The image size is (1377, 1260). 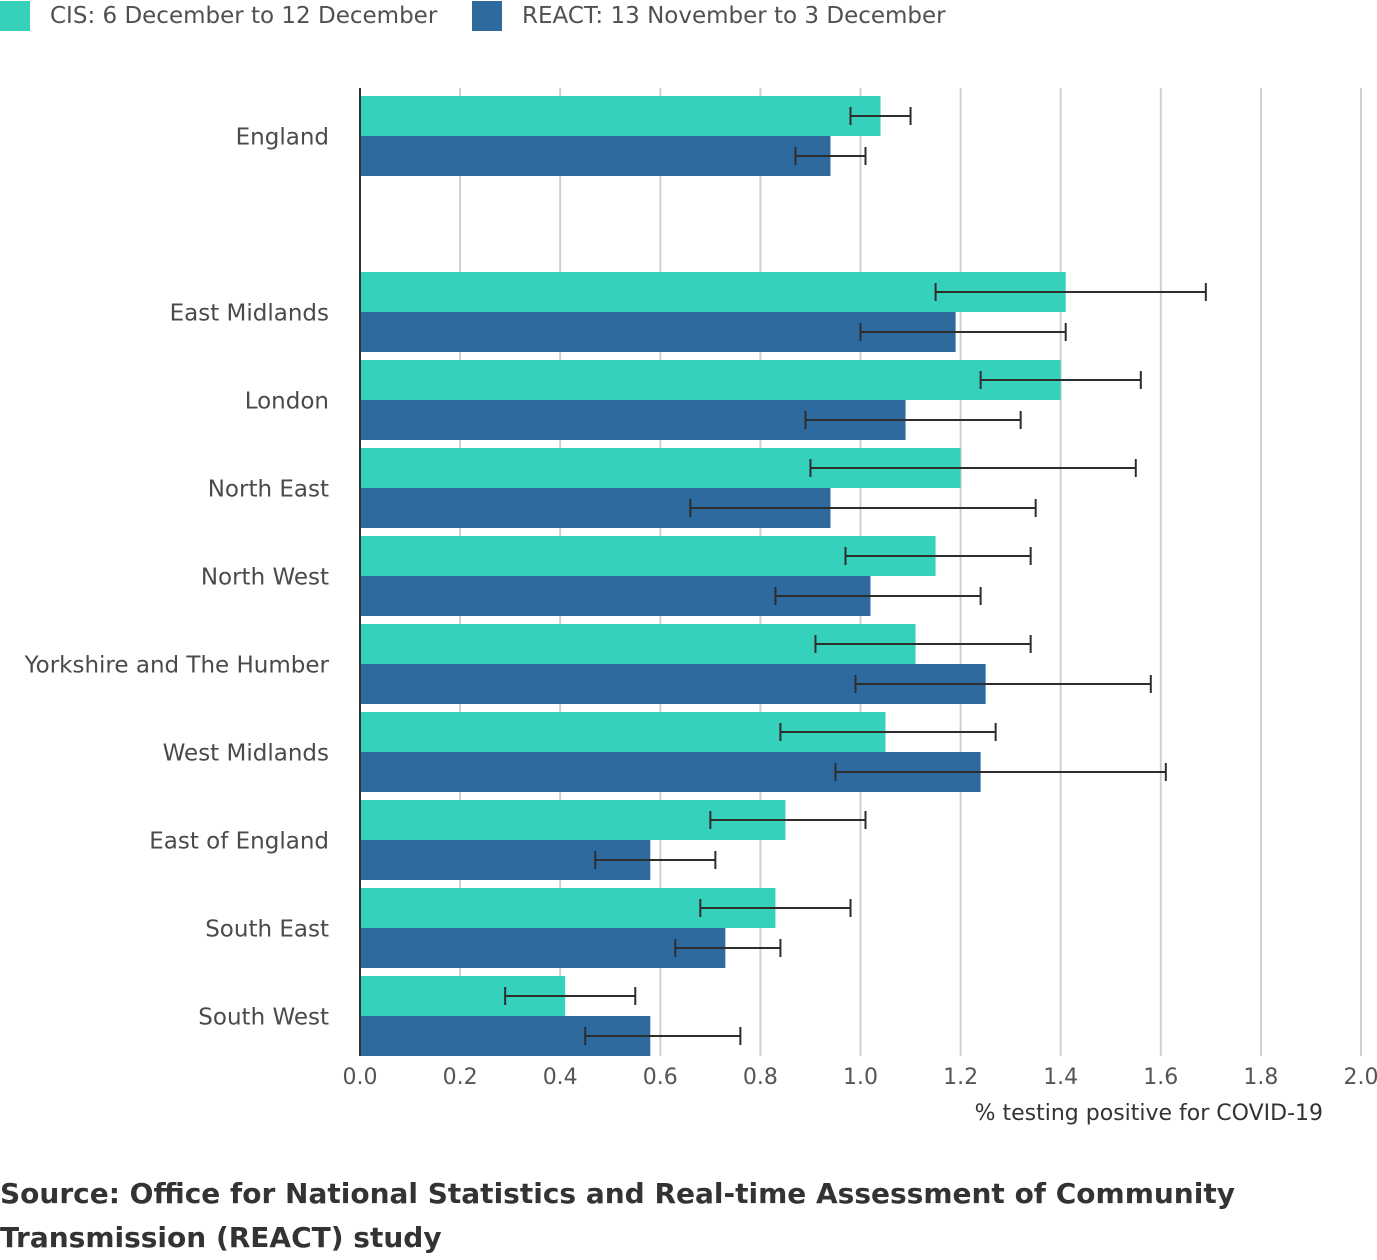 I want to click on x-tick-label: 1.6, so click(x=1160, y=1077).